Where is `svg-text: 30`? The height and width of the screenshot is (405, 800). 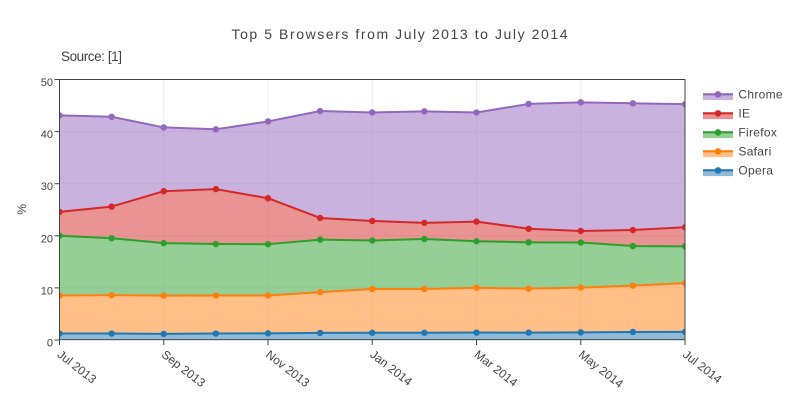
svg-text: 30 is located at coordinates (47, 187).